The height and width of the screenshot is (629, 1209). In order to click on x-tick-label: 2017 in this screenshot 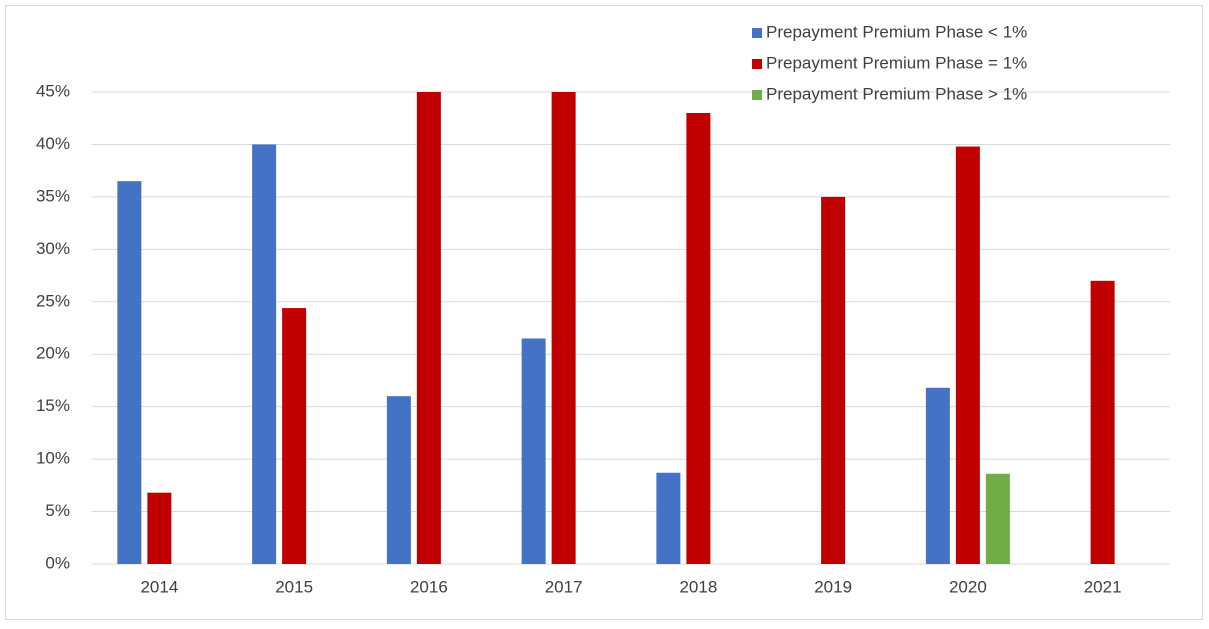, I will do `click(564, 586)`.